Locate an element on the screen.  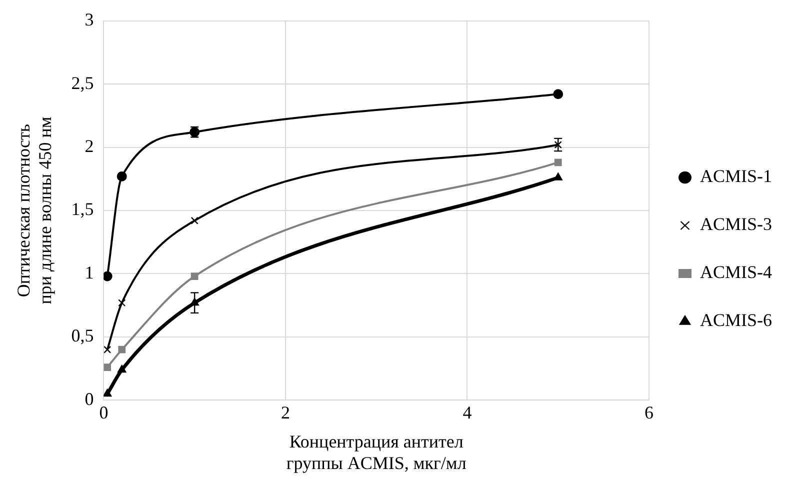
y-tick-label: 0 is located at coordinates (89, 398).